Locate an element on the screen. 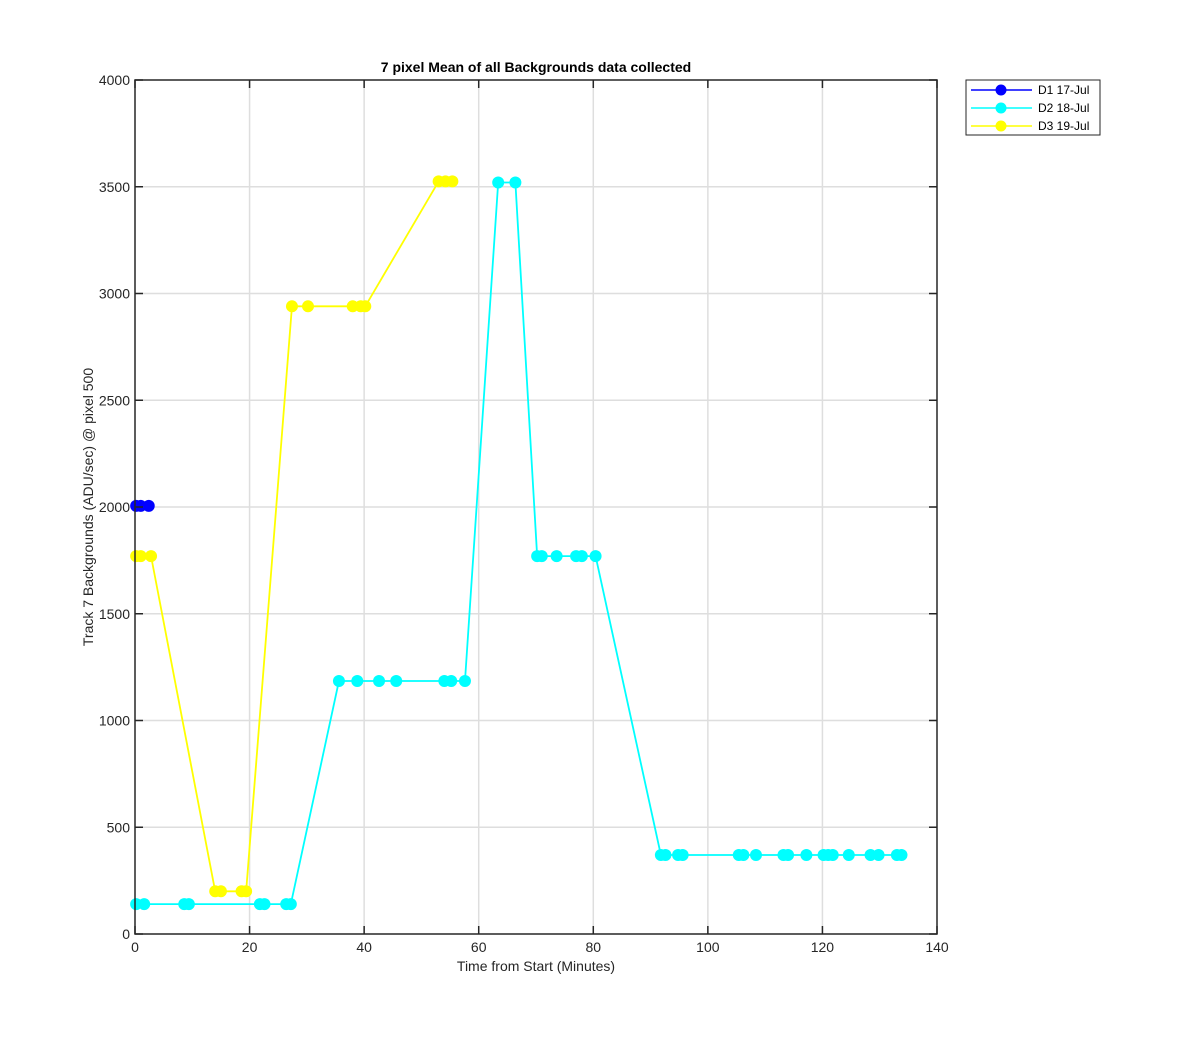  x-axis-label: Time from Start (Minutes) is located at coordinates (536, 966).